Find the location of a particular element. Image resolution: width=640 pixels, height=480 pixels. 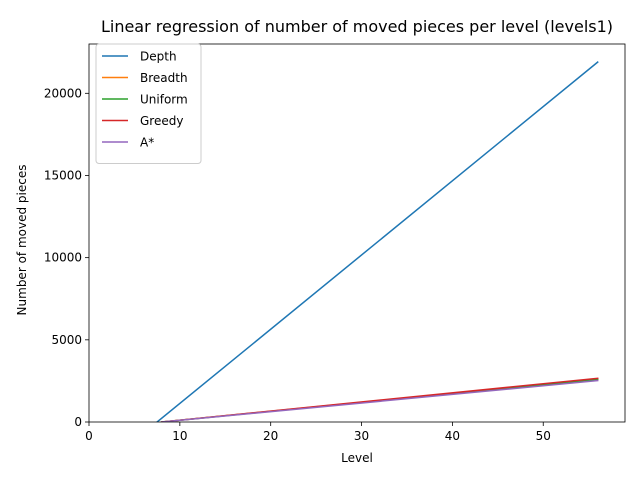

legend-label: Greedy is located at coordinates (161, 121).